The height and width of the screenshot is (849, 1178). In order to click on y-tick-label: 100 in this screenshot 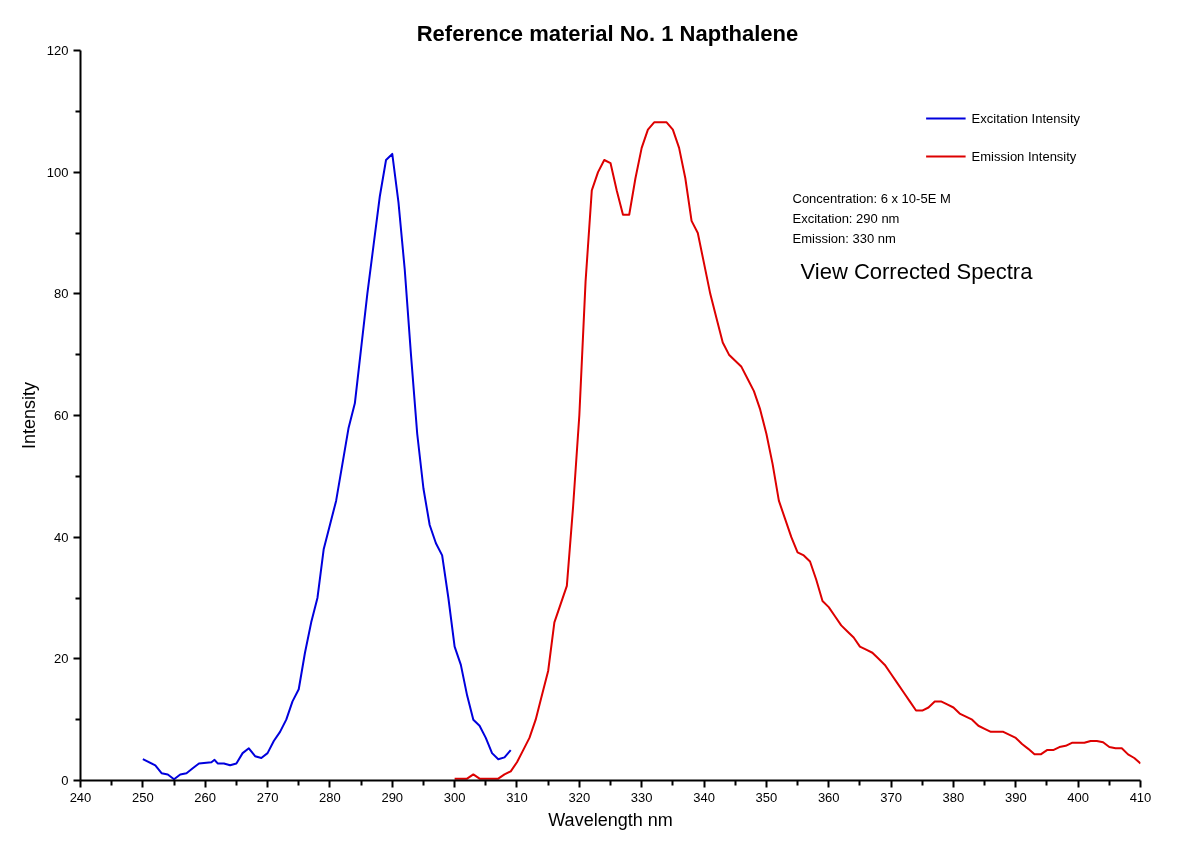, I will do `click(57, 172)`.